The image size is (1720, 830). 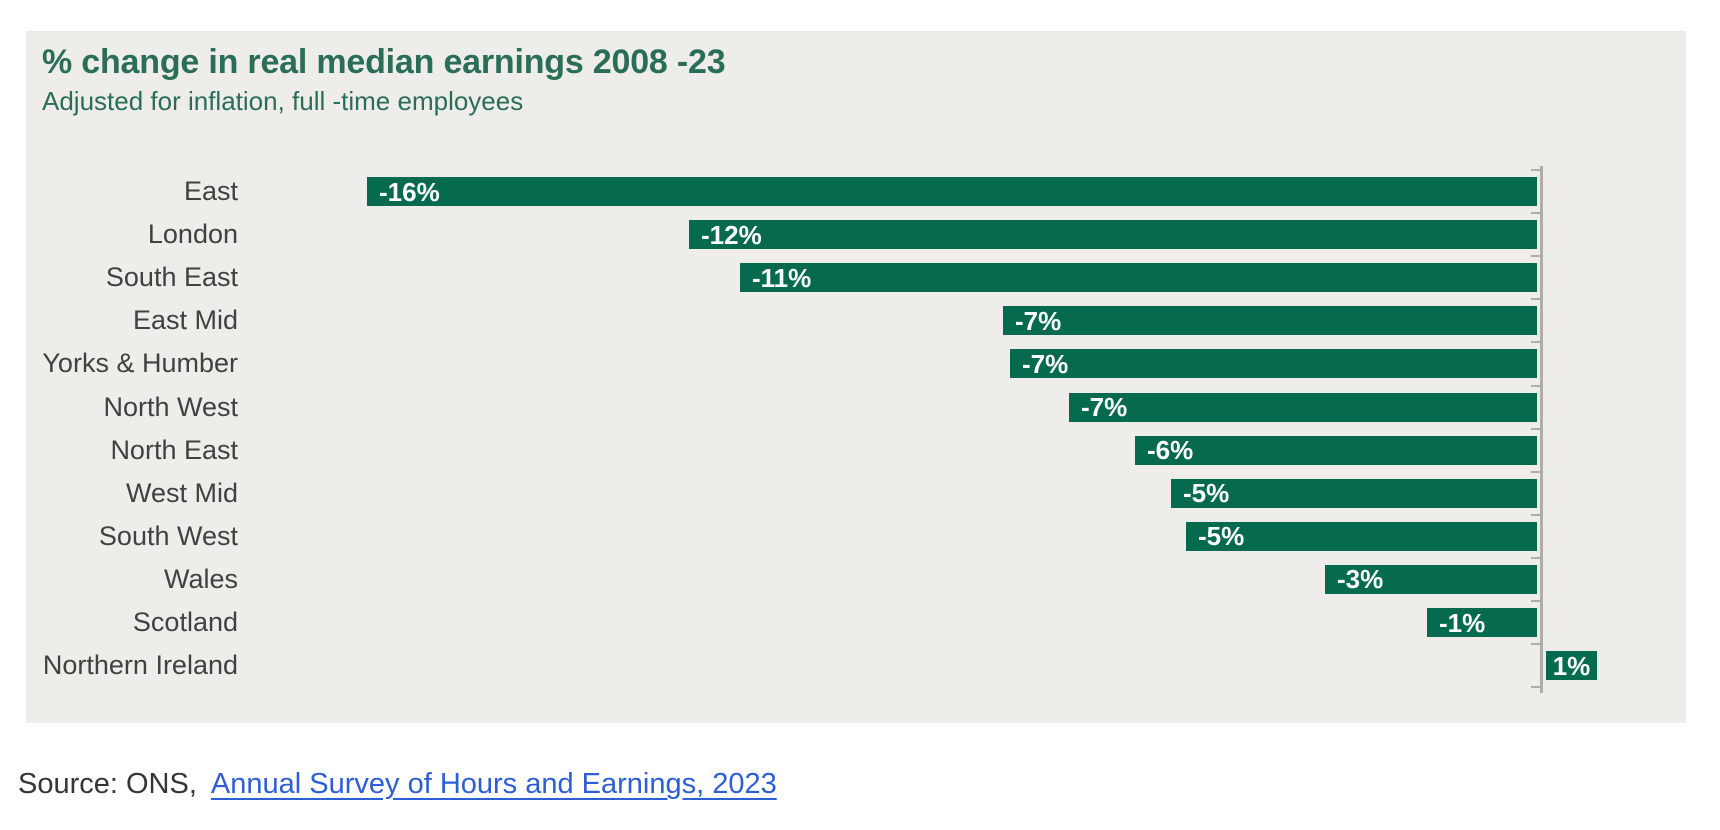 I want to click on category-label: West Mid, so click(x=181, y=492).